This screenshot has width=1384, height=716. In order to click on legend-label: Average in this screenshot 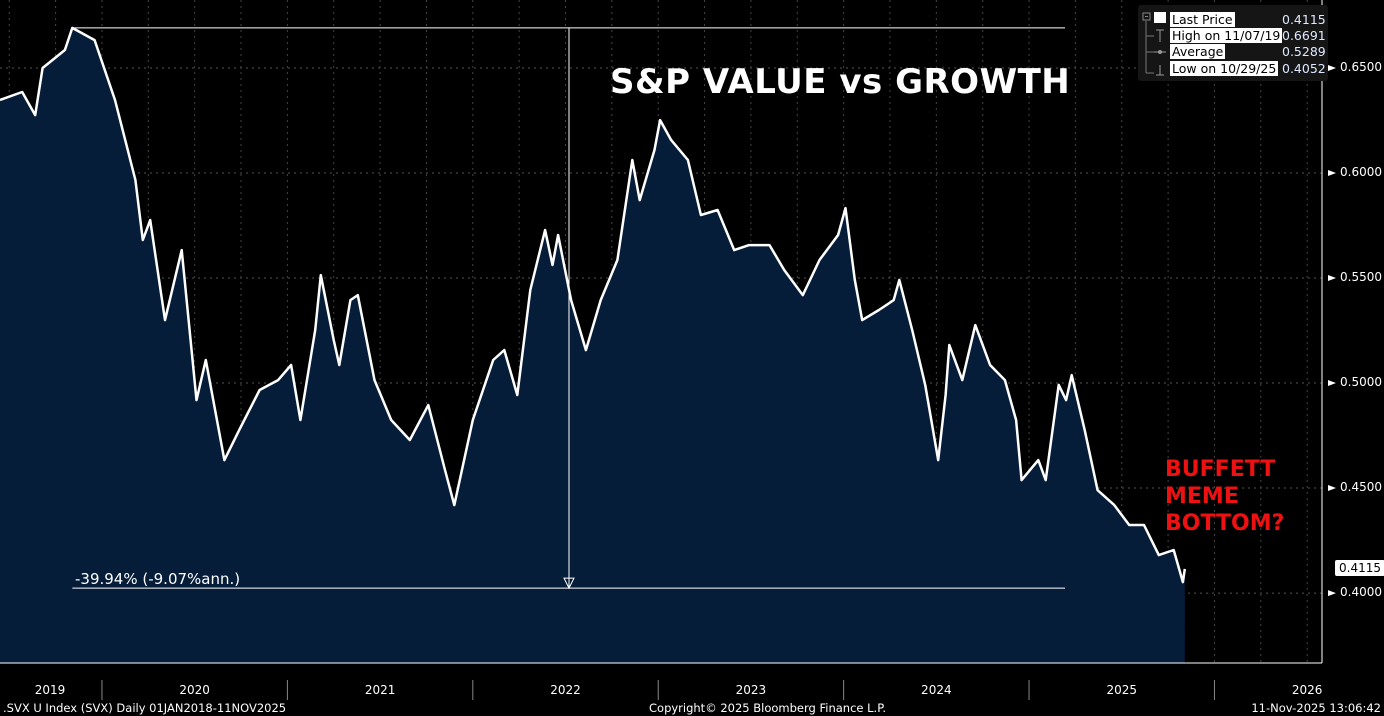, I will do `click(1198, 51)`.